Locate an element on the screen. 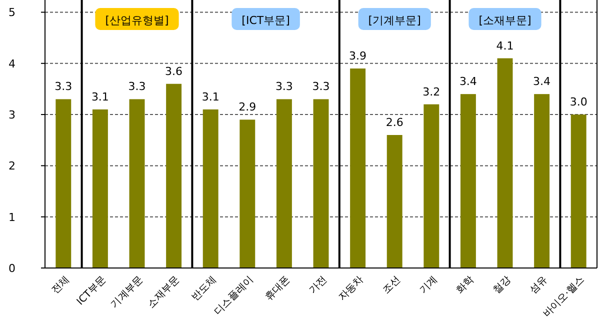  data-label: 2.6 is located at coordinates (395, 122).